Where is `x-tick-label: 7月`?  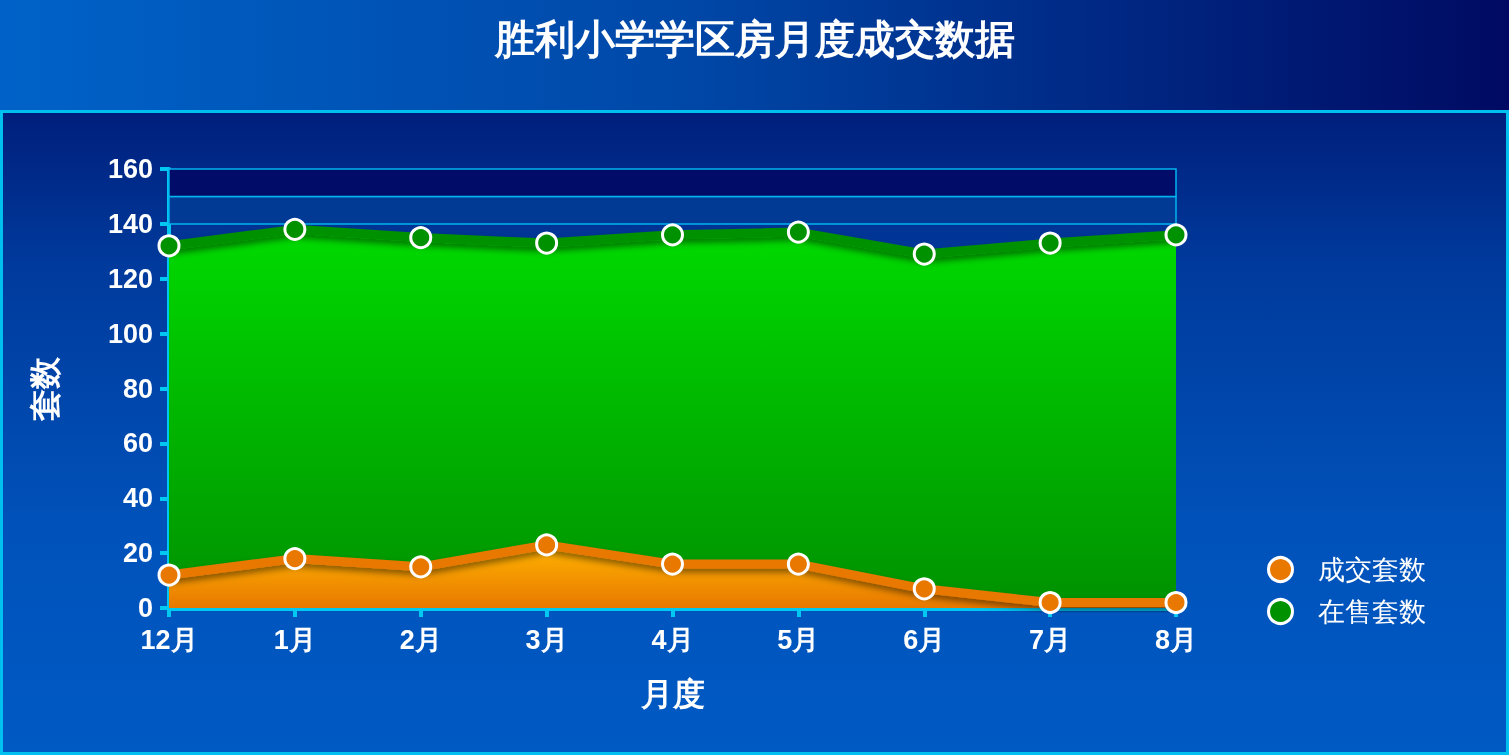
x-tick-label: 7月 is located at coordinates (1050, 639).